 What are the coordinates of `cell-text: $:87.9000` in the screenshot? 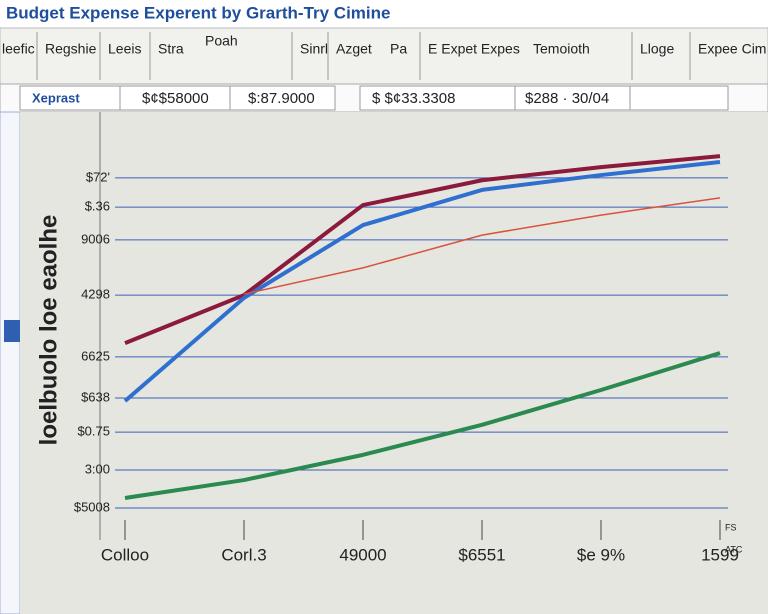 It's located at (281, 98).